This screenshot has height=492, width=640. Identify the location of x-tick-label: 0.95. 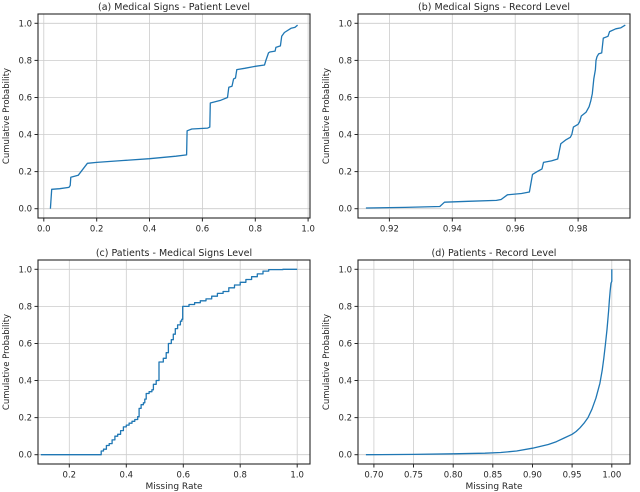
(572, 476).